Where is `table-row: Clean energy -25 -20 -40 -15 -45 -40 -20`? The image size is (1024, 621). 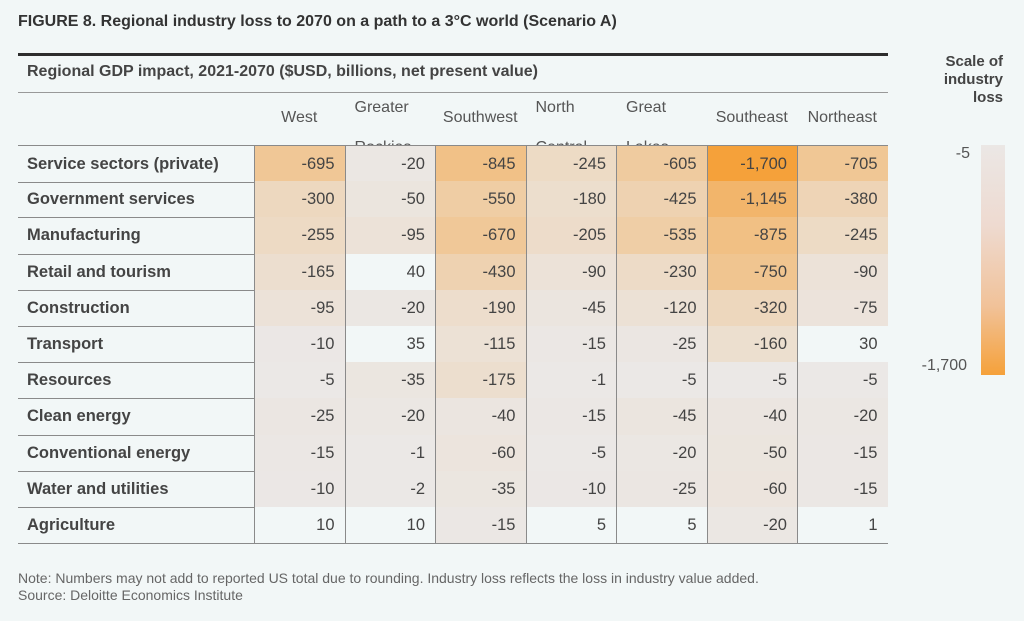 table-row: Clean energy -25 -20 -40 -15 -45 -40 -20 is located at coordinates (453, 417).